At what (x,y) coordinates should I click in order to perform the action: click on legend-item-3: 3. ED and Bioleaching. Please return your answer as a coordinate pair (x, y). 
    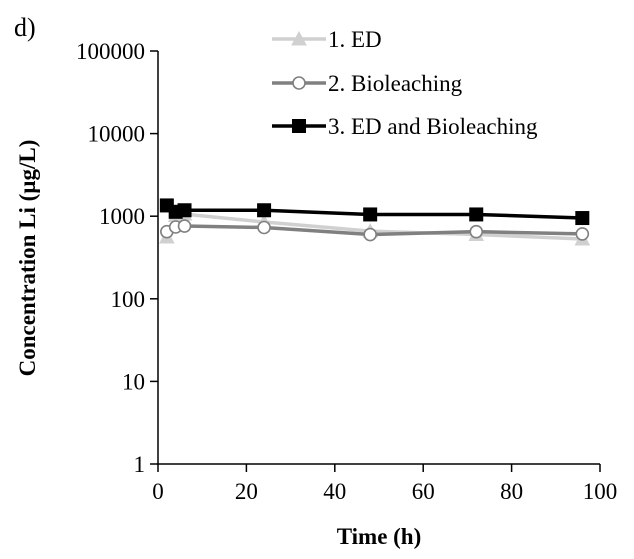
    Looking at the image, I should click on (405, 126).